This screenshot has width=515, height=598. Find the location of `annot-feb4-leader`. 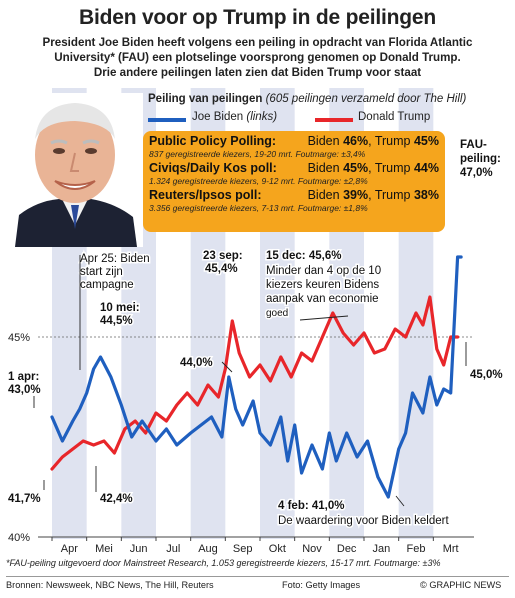

annot-feb4-leader is located at coordinates (400, 501).